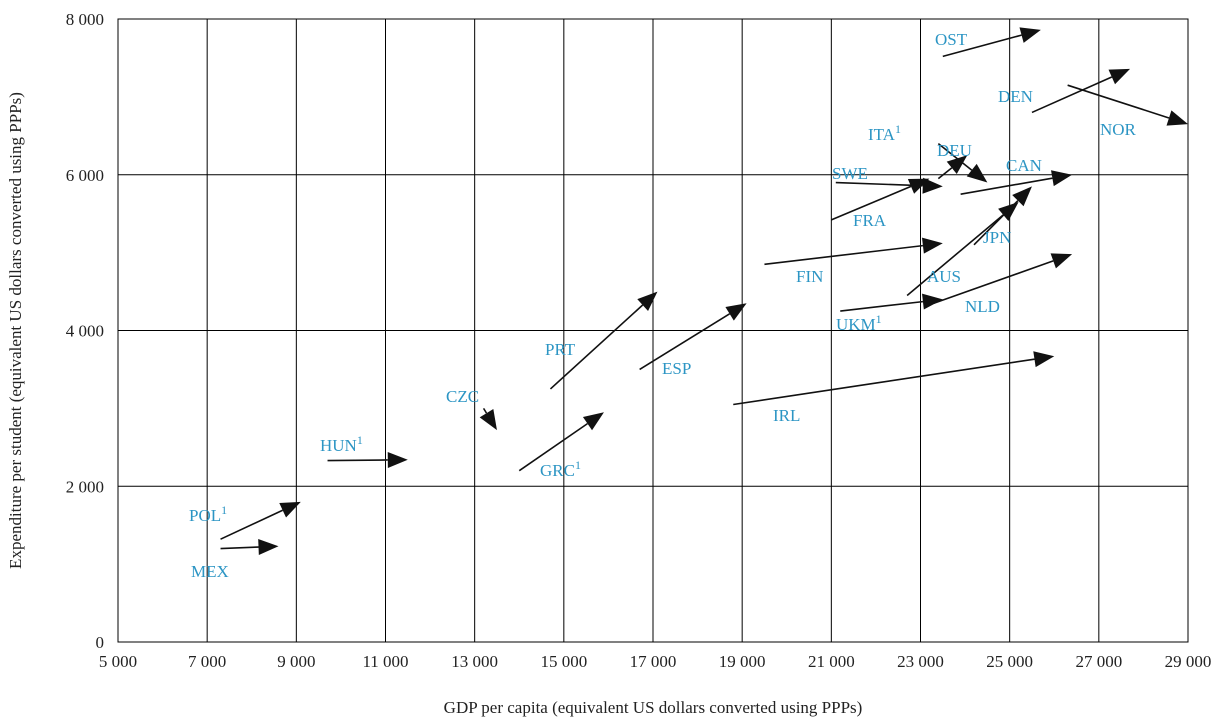 The height and width of the screenshot is (721, 1228). I want to click on country-label-mex: MEX, so click(210, 571).